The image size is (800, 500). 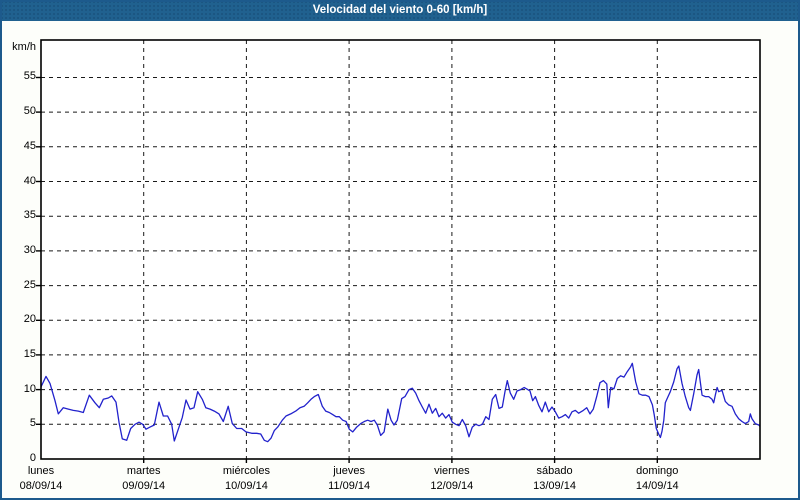 I want to click on x-tick-day-name: sábado, so click(x=554, y=471).